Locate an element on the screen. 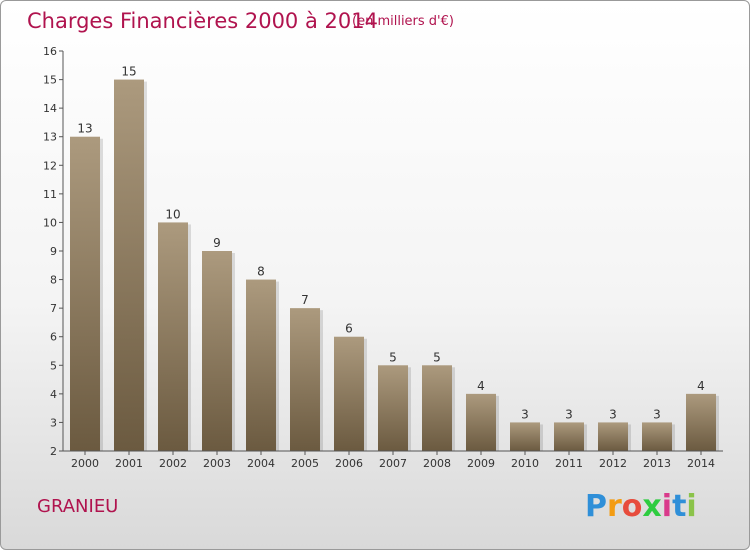 This screenshot has width=750, height=550. bar-value-label: 6 is located at coordinates (349, 329).